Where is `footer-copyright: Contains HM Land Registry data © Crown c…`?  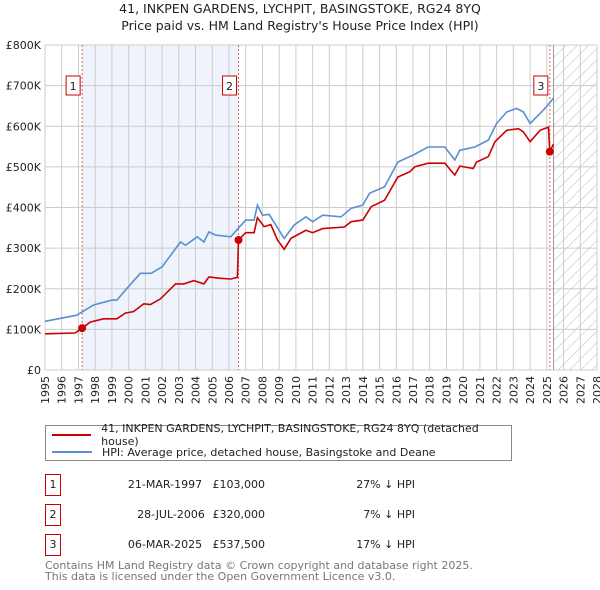 footer-copyright: Contains HM Land Registry data © Crown c… is located at coordinates (259, 565).